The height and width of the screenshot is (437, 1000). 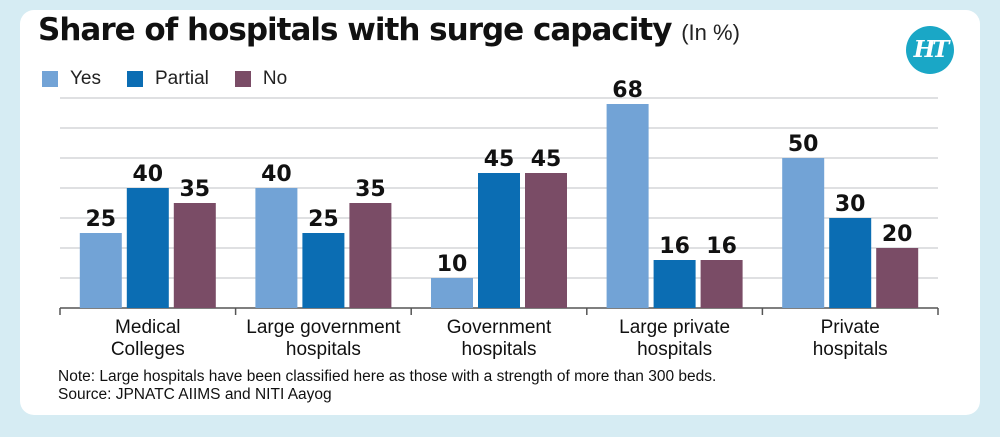 What do you see at coordinates (85, 78) in the screenshot?
I see `legend-label-yes: Yes` at bounding box center [85, 78].